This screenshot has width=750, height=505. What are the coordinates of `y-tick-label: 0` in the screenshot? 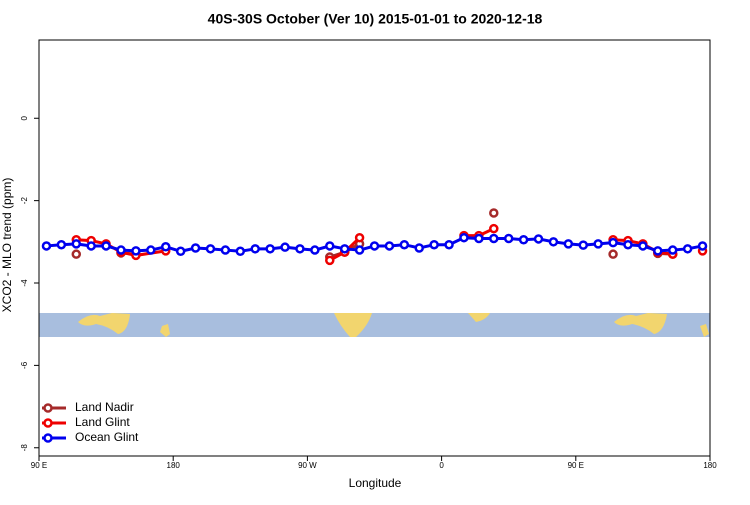 It's located at (24, 117).